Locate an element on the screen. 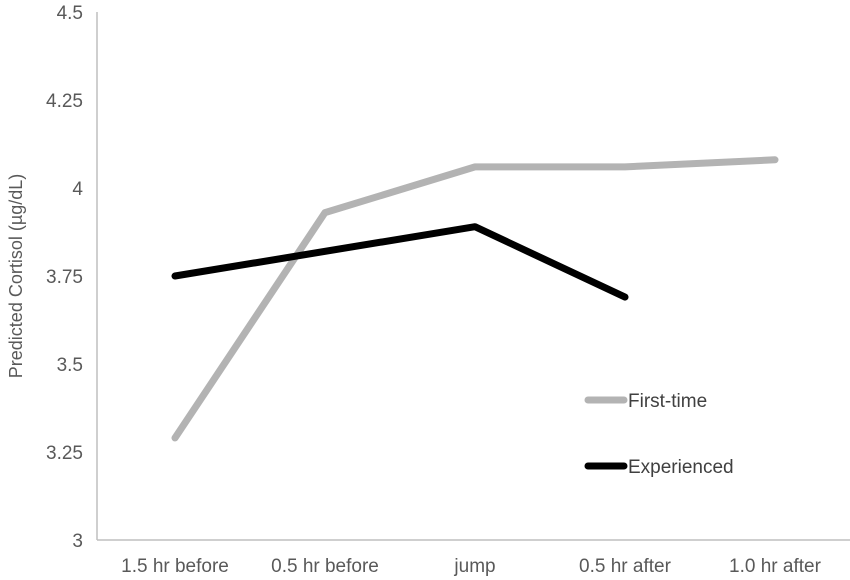 This screenshot has height=580, width=850. y-tick-label: 3.75 is located at coordinates (64, 277).